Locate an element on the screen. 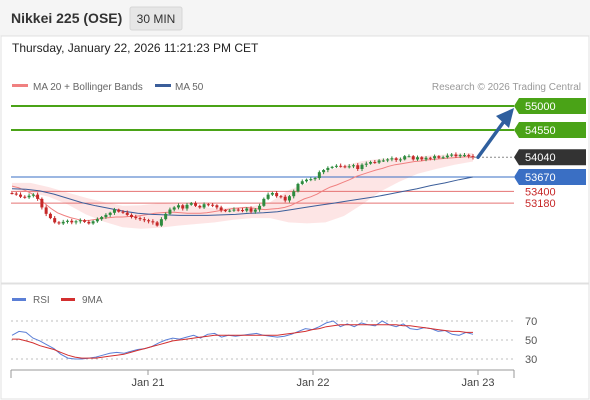  level-label-54550: 54550 is located at coordinates (540, 131).